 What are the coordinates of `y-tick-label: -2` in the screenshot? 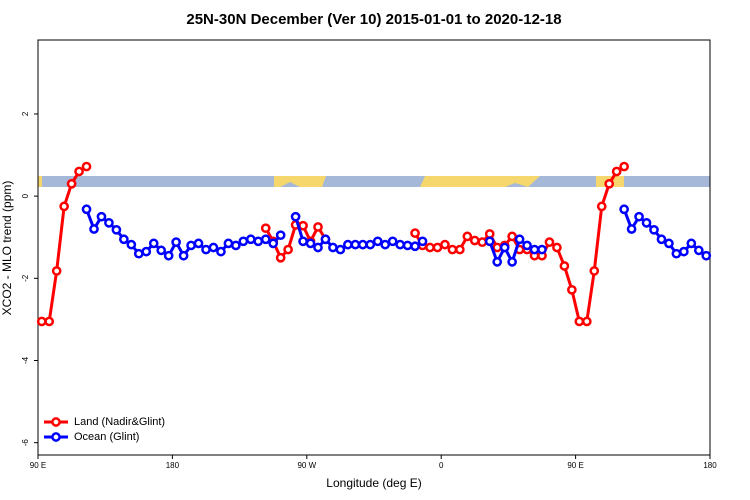 It's located at (25, 278).